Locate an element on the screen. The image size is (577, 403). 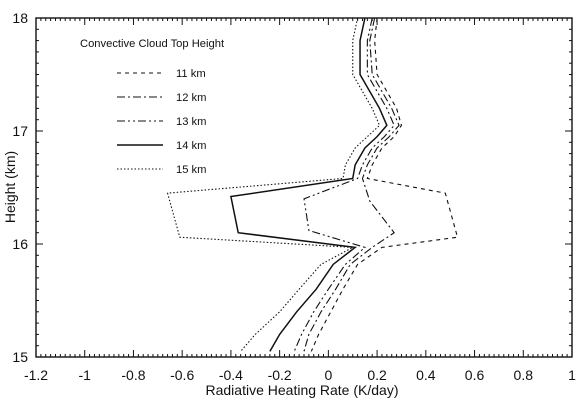
legend-label-11-km: 11 km is located at coordinates (191, 74).